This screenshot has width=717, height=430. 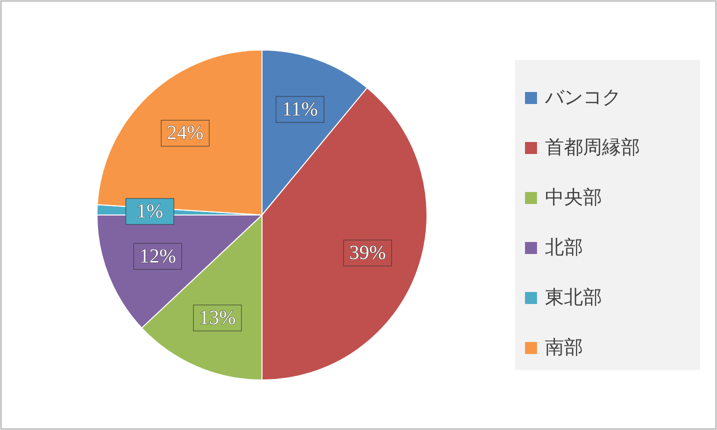 What do you see at coordinates (157, 256) in the screenshot?
I see `data-label: 12%` at bounding box center [157, 256].